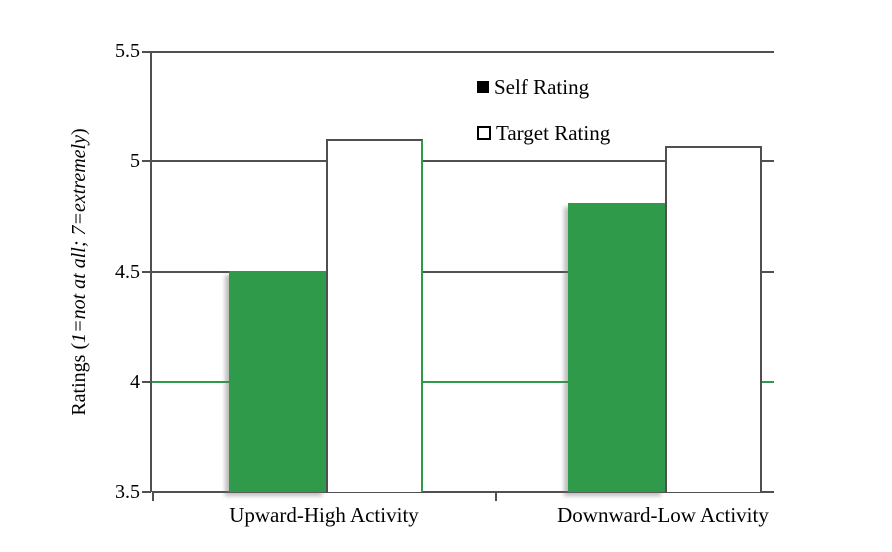  I want to click on y-tick-label-4.5: 4.5, so click(127, 272).